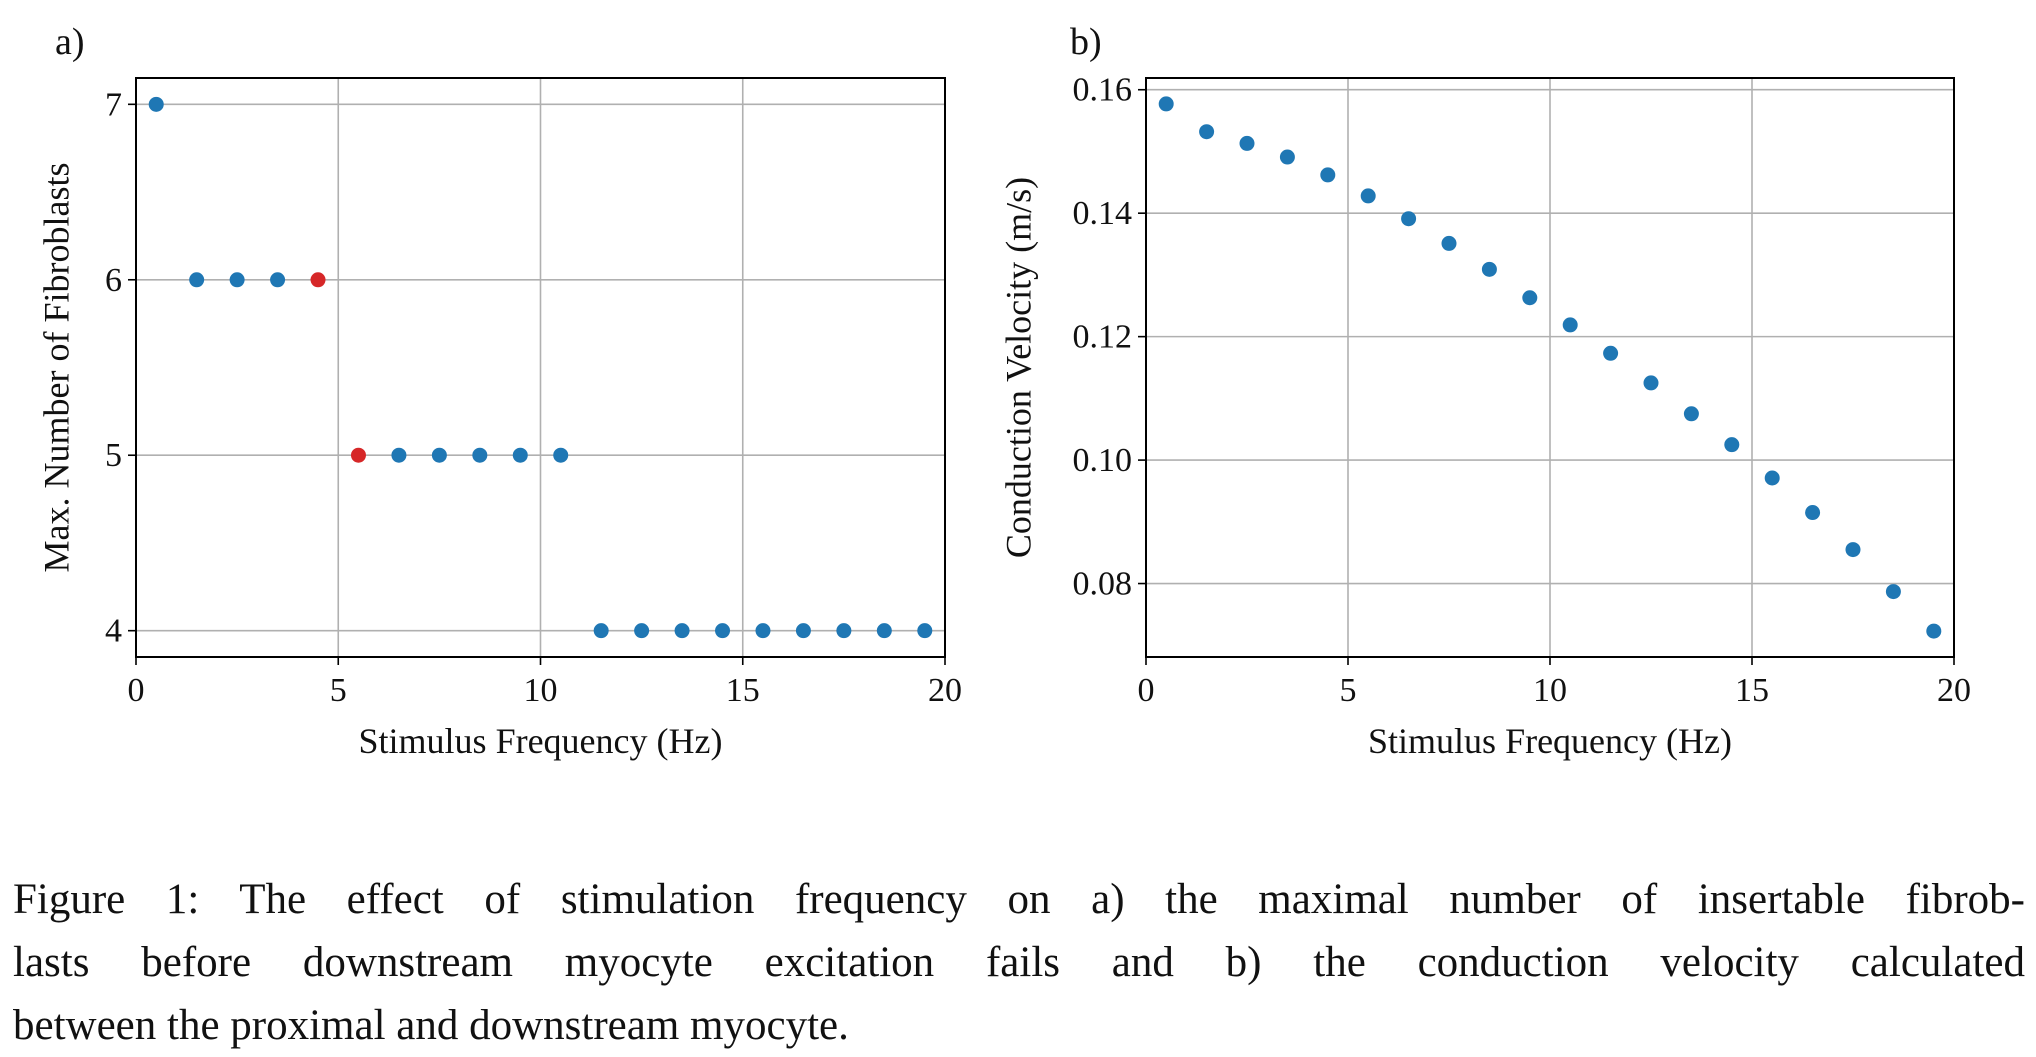 The width and height of the screenshot is (2036, 1057). Describe the element at coordinates (56, 368) in the screenshot. I see `y-axis-label: Max. Number of Fibroblasts` at that location.